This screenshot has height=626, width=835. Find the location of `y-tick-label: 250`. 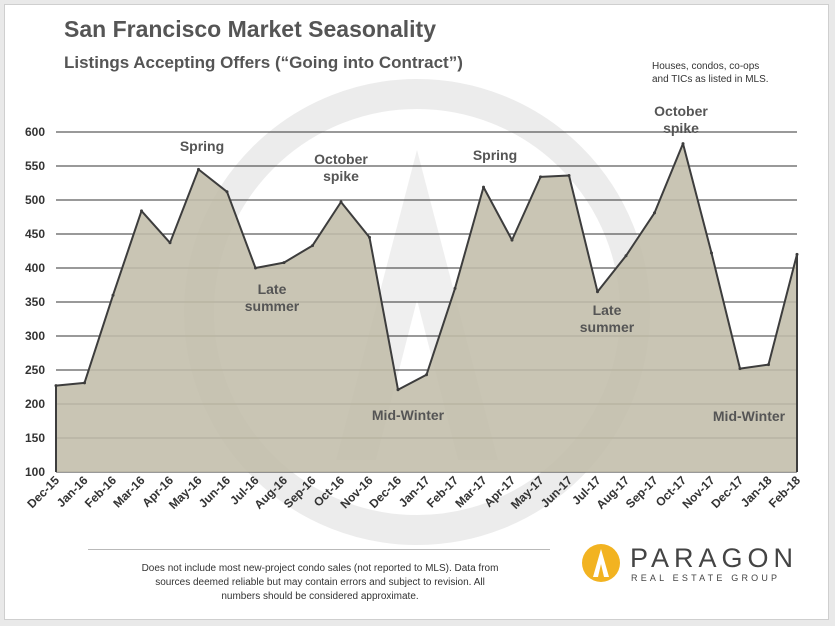

y-tick-label: 250 is located at coordinates (35, 370).